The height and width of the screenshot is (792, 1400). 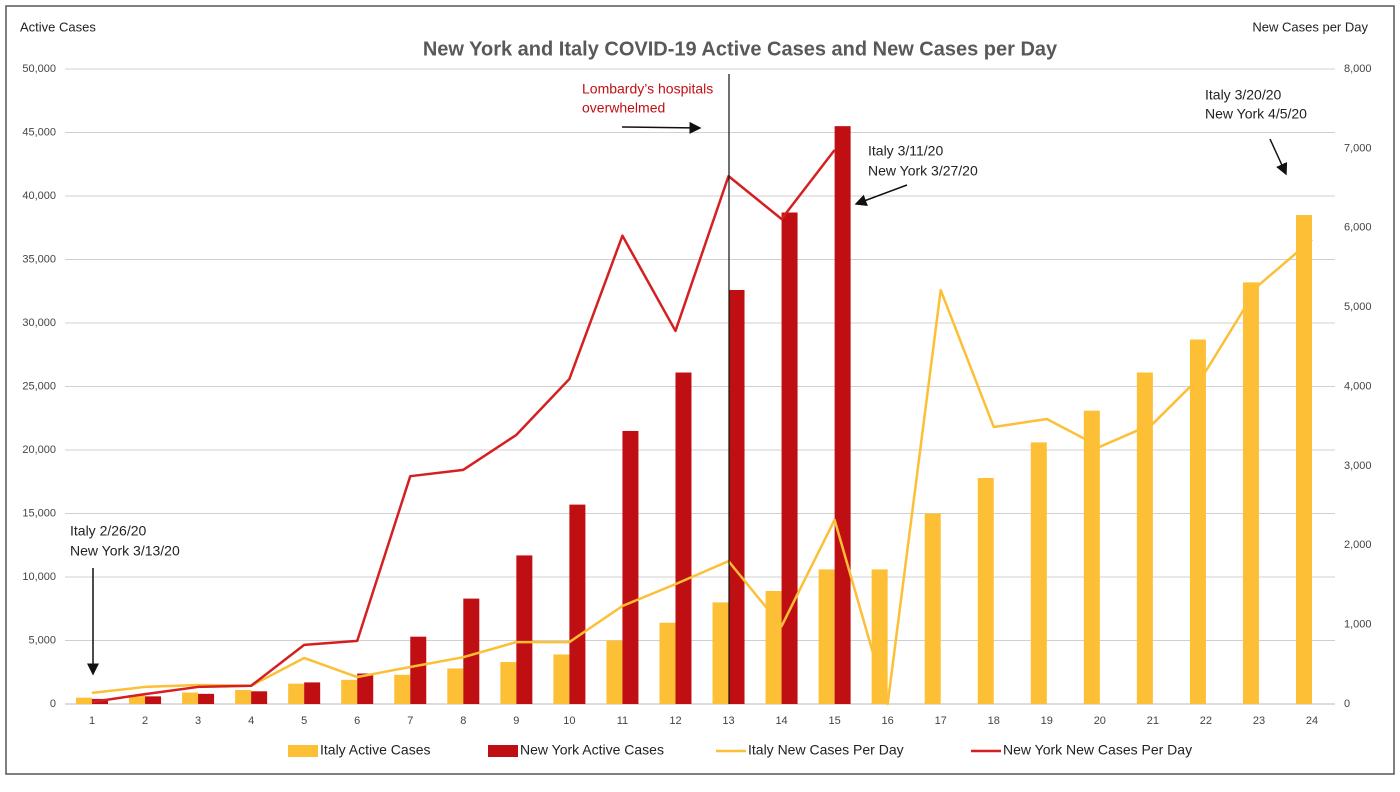 I want to click on x-tick-label: 8, so click(x=463, y=721).